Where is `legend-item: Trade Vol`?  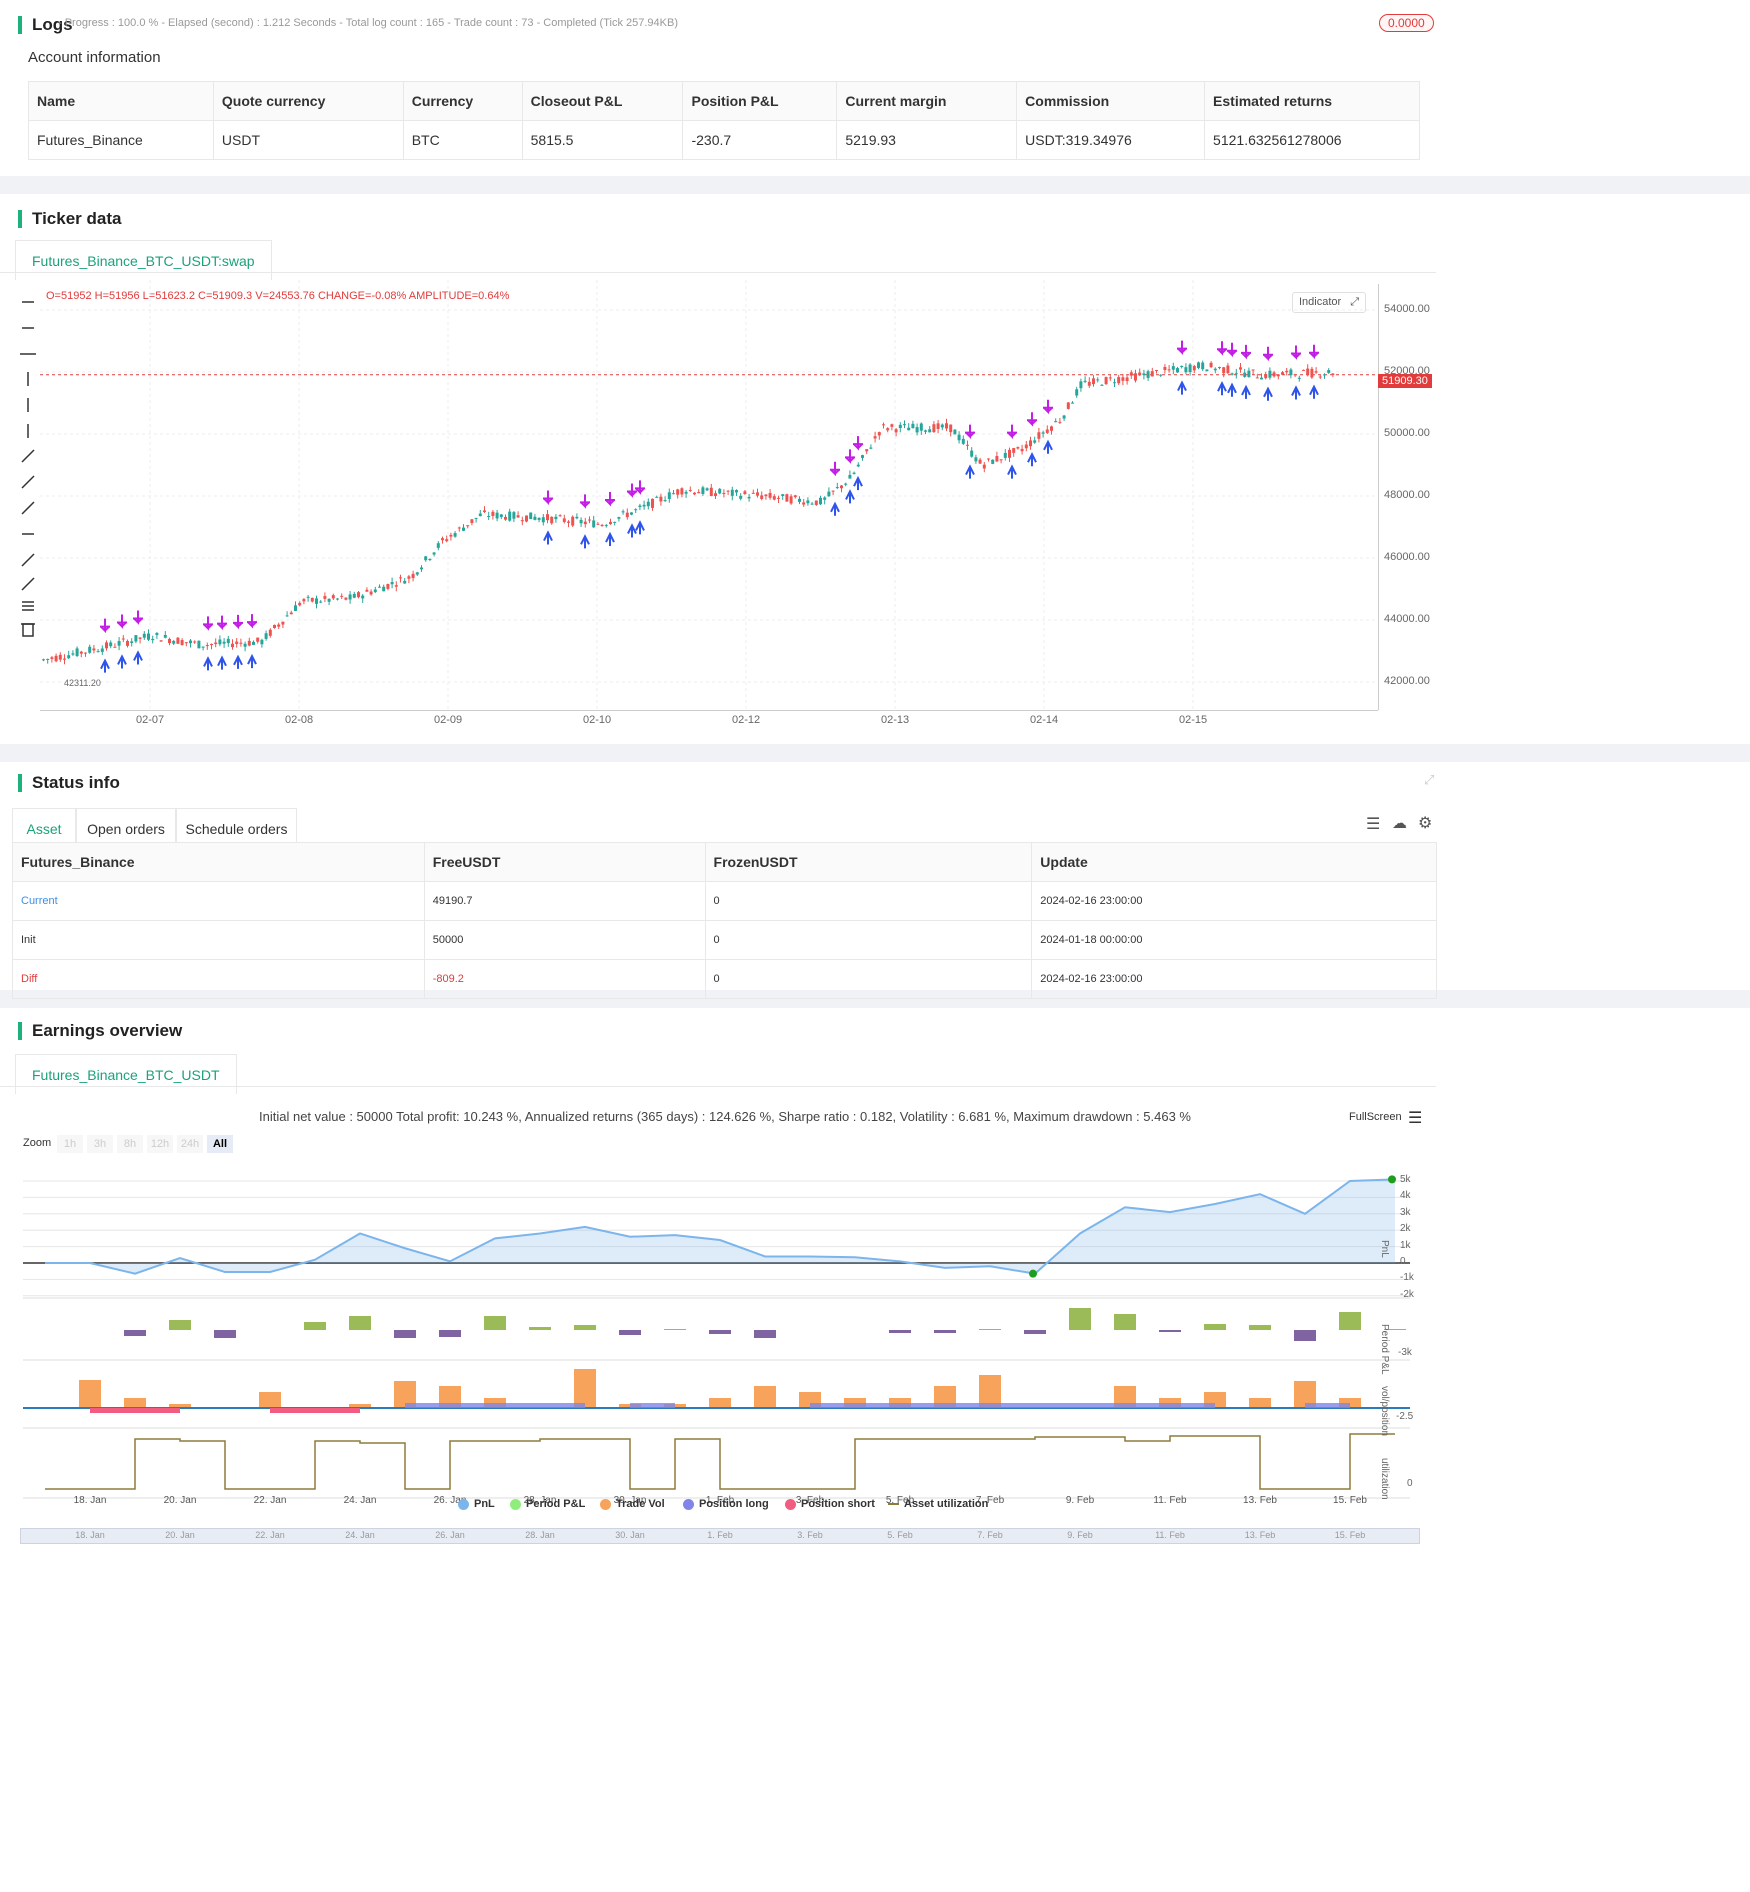 legend-item: Trade Vol is located at coordinates (632, 1504).